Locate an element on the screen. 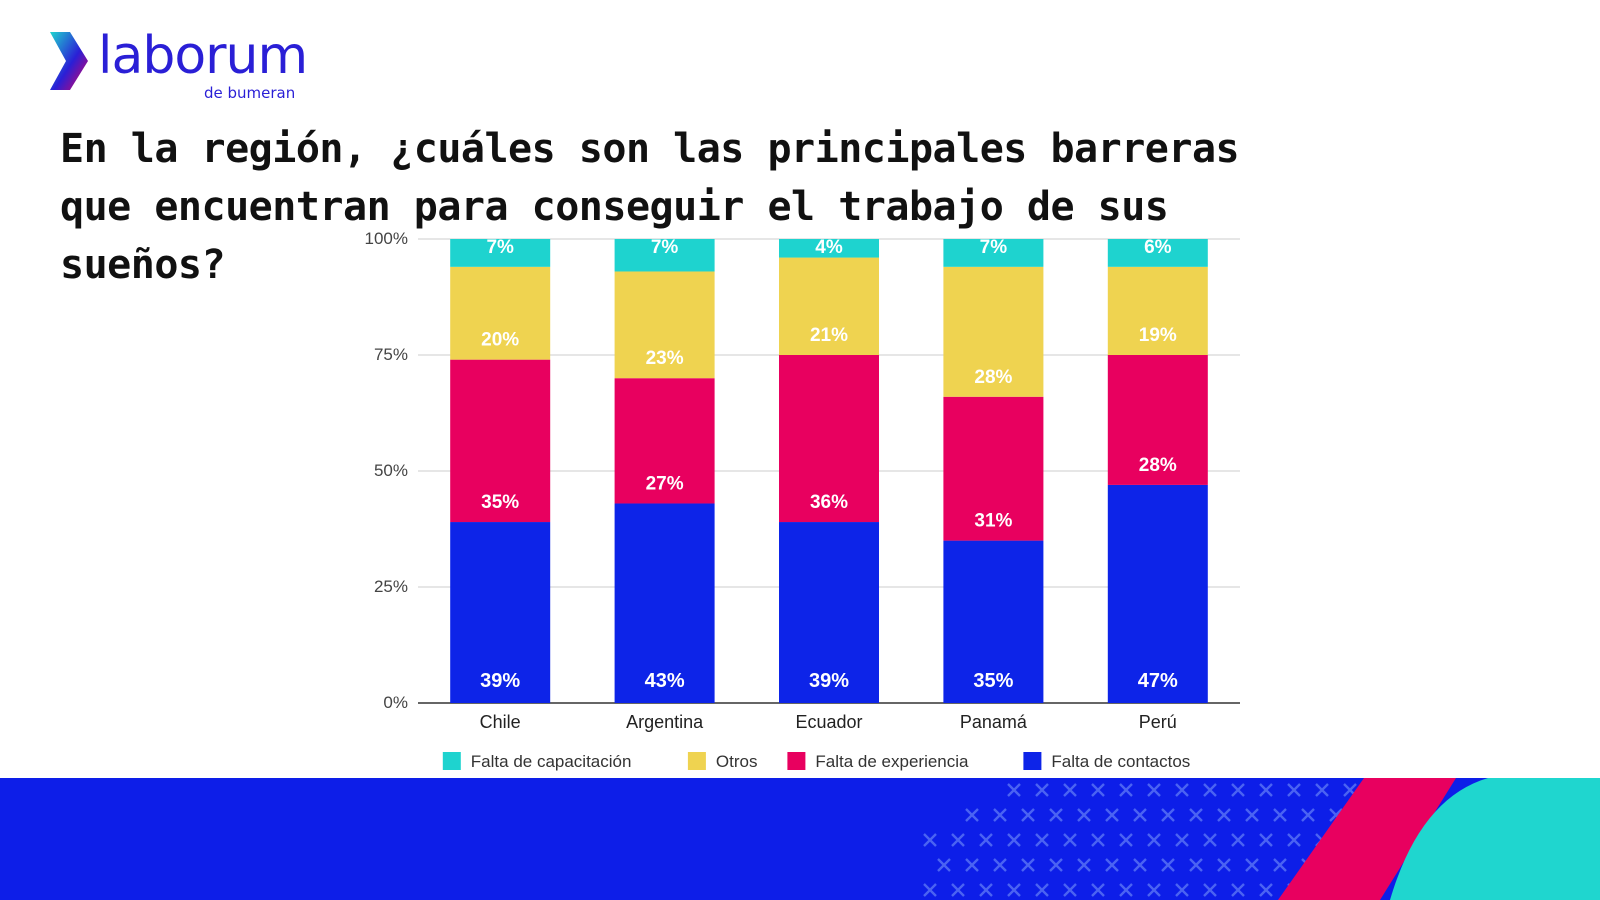 This screenshot has width=1600, height=900. brand-tagline: de bumeran is located at coordinates (250, 93).